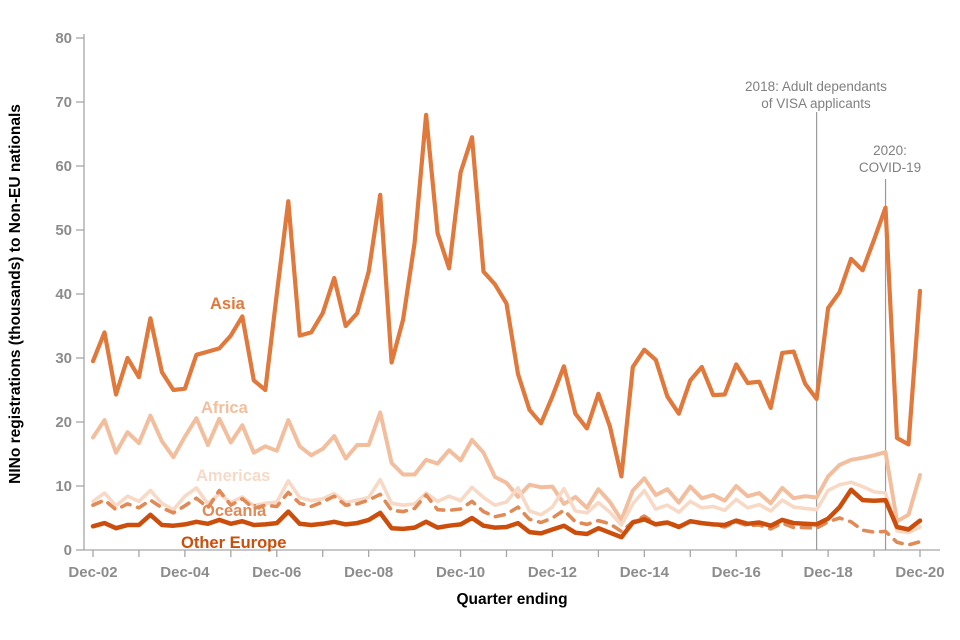 The height and width of the screenshot is (640, 960). What do you see at coordinates (92, 572) in the screenshot?
I see `x-tick-label: Dec-02` at bounding box center [92, 572].